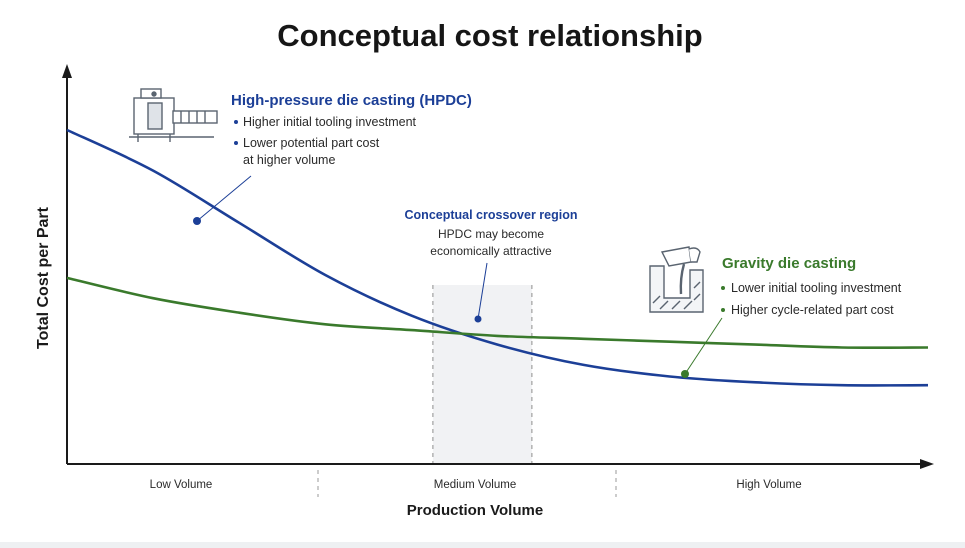 The height and width of the screenshot is (548, 965). Describe the element at coordinates (330, 122) in the screenshot. I see `hpdc-bullet-1: Higher initial tooling investment` at that location.